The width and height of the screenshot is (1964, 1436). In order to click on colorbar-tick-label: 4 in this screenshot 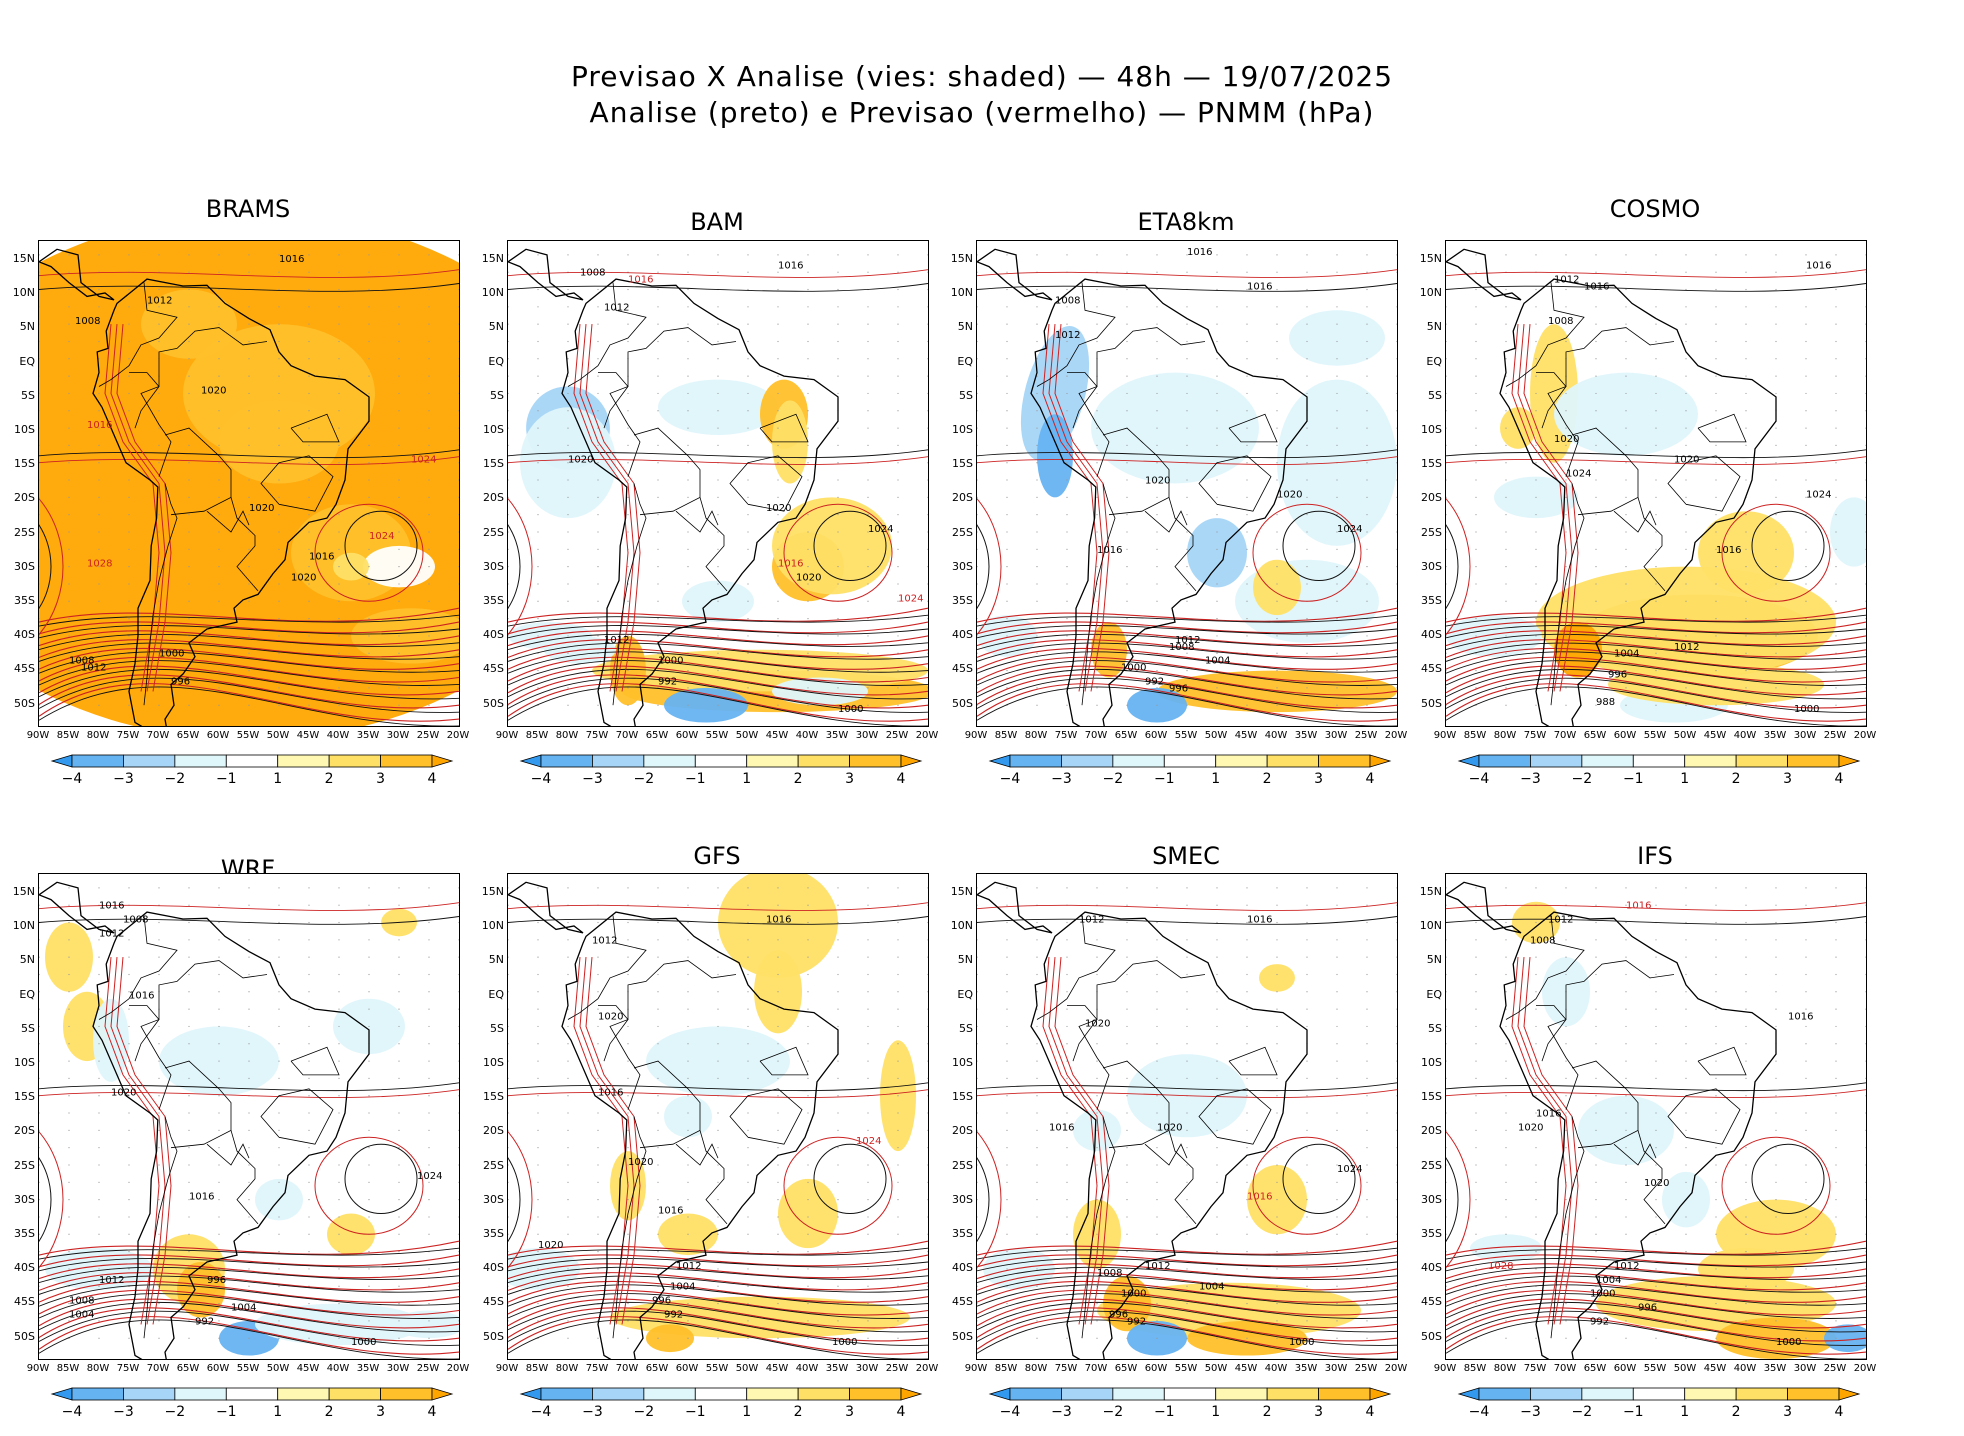, I will do `click(1839, 779)`.